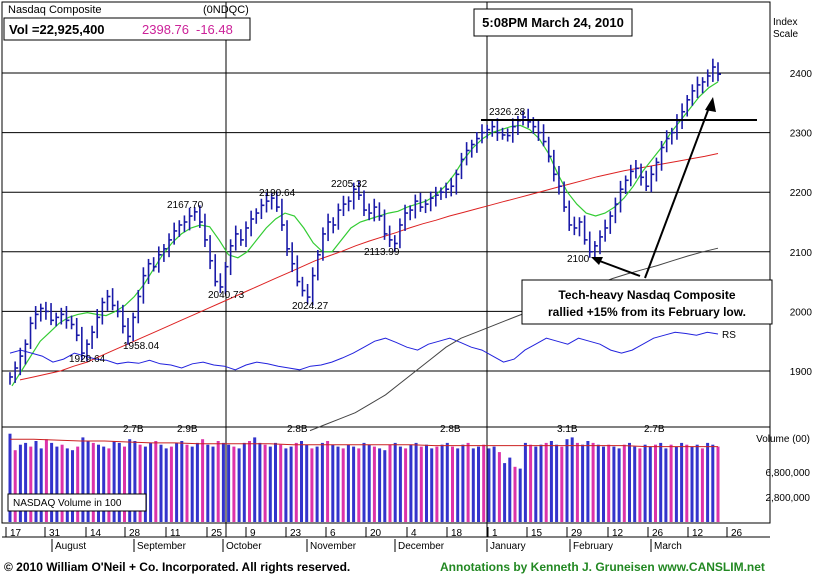 This screenshot has width=828, height=578. What do you see at coordinates (333, 546) in the screenshot?
I see `x-month-label: November` at bounding box center [333, 546].